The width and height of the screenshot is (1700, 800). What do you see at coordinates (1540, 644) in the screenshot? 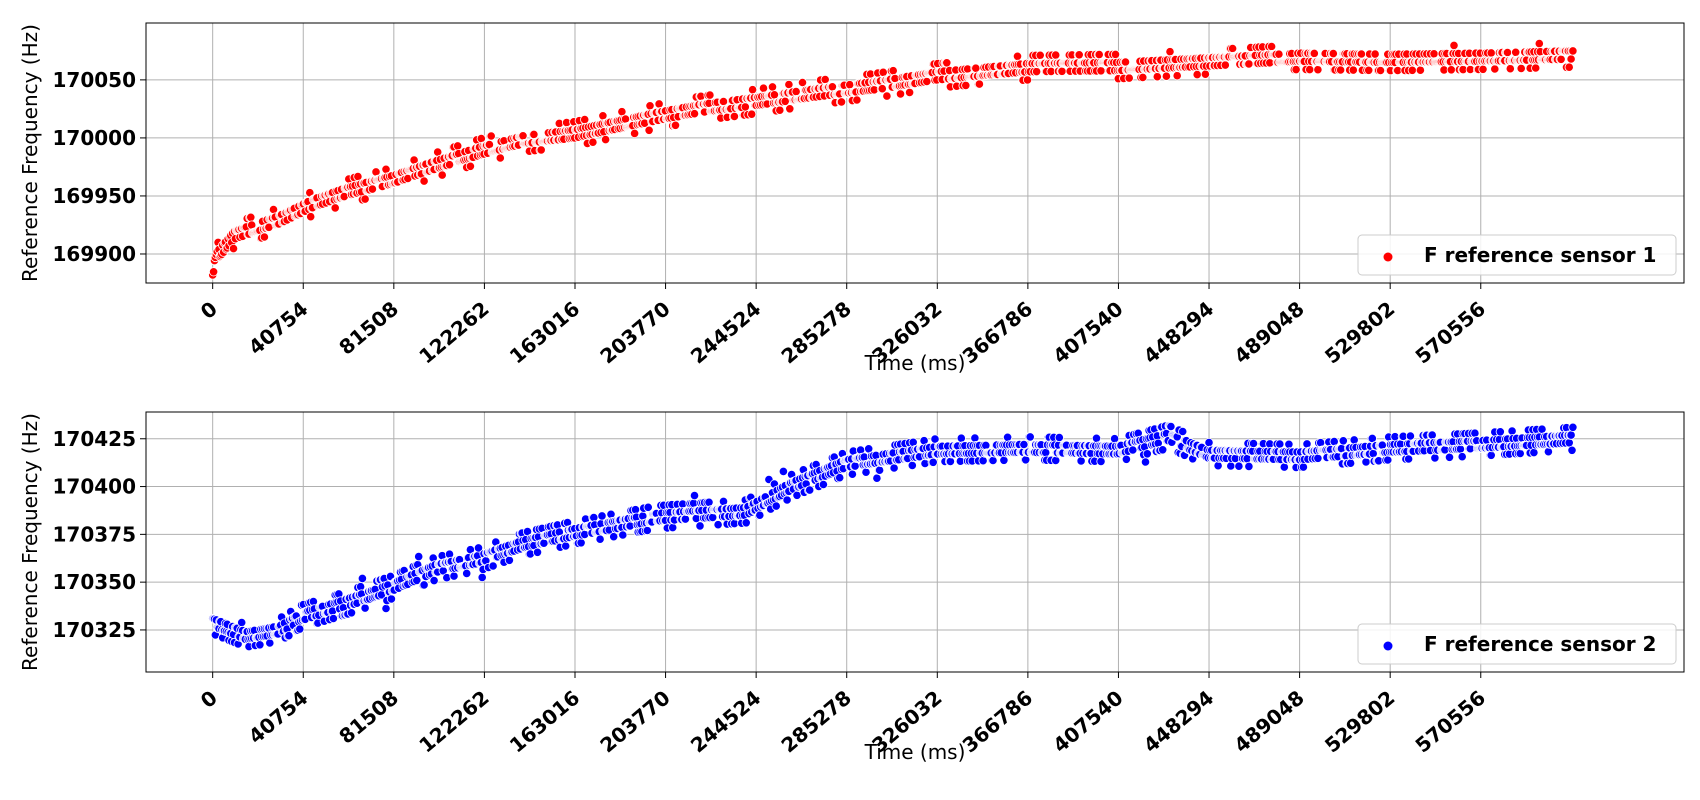
I see `legend-label: F reference sensor 2` at bounding box center [1540, 644].